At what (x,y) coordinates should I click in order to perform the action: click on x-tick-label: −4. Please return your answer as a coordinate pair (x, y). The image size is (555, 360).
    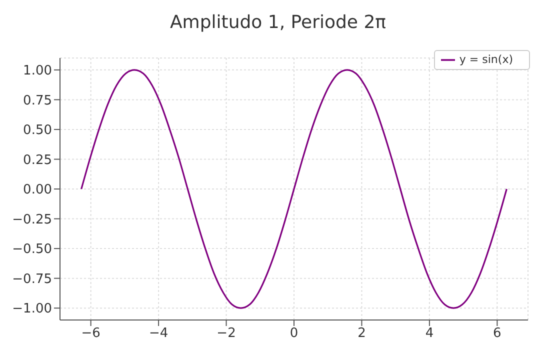
    Looking at the image, I should click on (158, 334).